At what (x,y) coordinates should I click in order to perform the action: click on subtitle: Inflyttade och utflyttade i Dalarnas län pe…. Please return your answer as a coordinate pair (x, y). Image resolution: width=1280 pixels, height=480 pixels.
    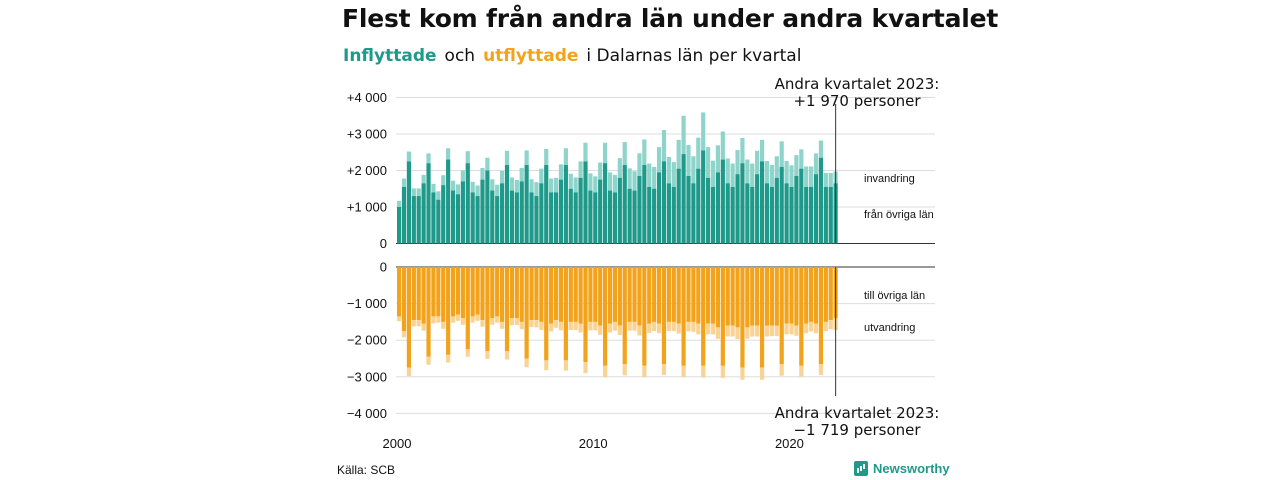
    Looking at the image, I should click on (572, 56).